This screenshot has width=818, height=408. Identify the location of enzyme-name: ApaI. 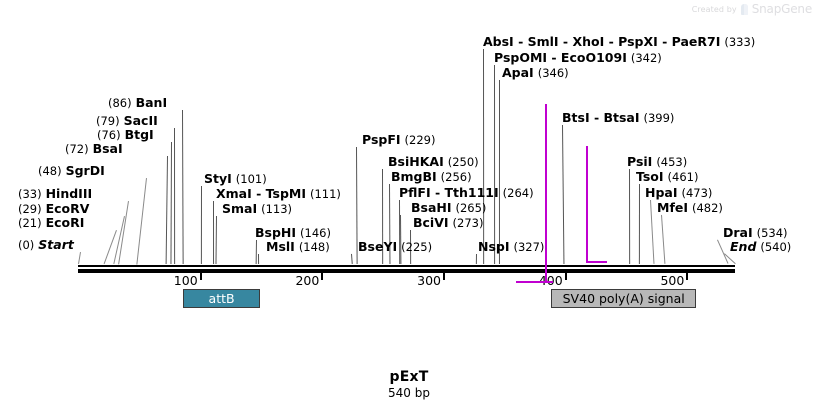
(518, 72).